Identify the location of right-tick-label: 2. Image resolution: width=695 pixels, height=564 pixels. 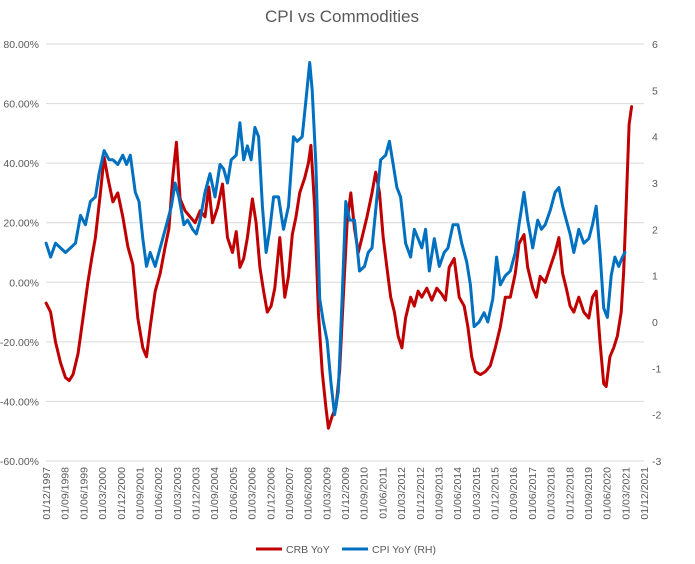
(655, 230).